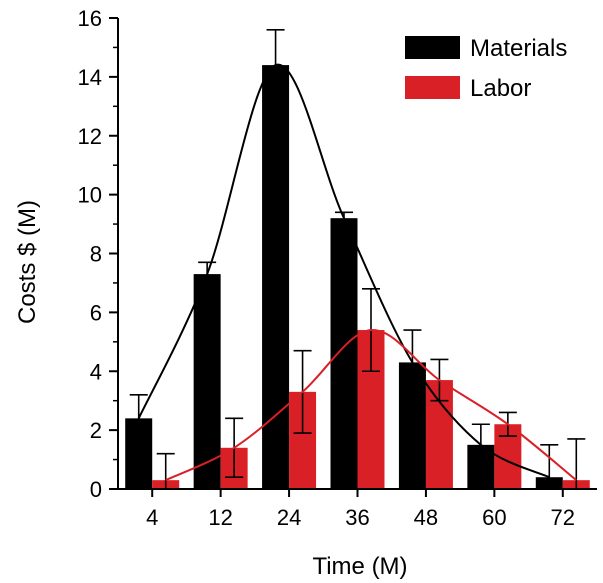  Describe the element at coordinates (90, 77) in the screenshot. I see `y-tick-label: 14` at that location.